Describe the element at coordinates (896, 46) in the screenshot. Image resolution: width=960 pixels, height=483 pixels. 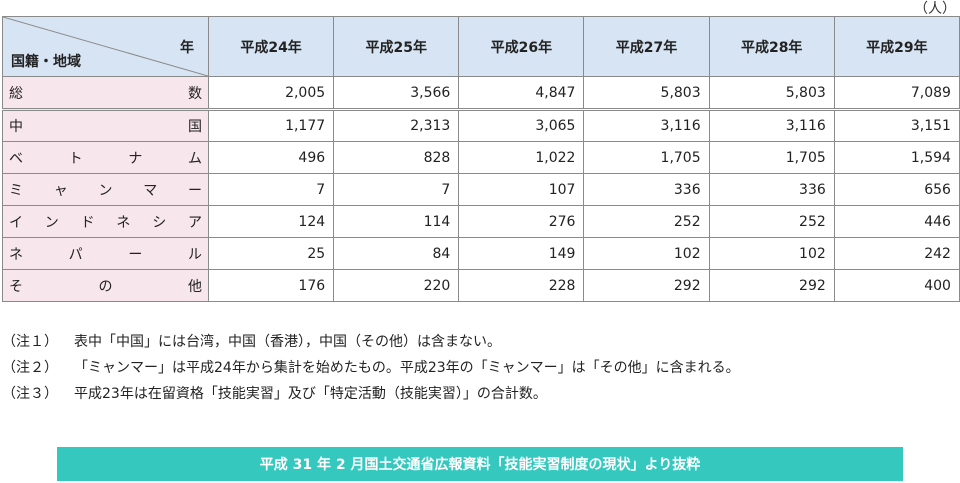
I see `year-header: 平成29年` at that location.